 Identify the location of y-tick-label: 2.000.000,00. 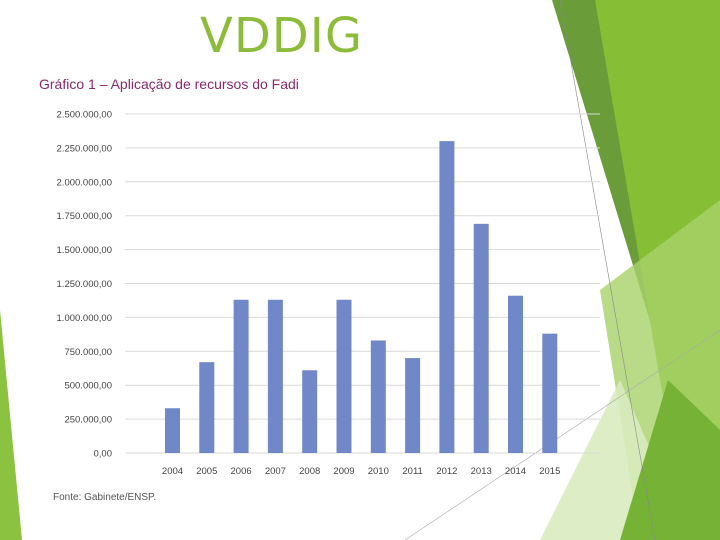
(84, 182).